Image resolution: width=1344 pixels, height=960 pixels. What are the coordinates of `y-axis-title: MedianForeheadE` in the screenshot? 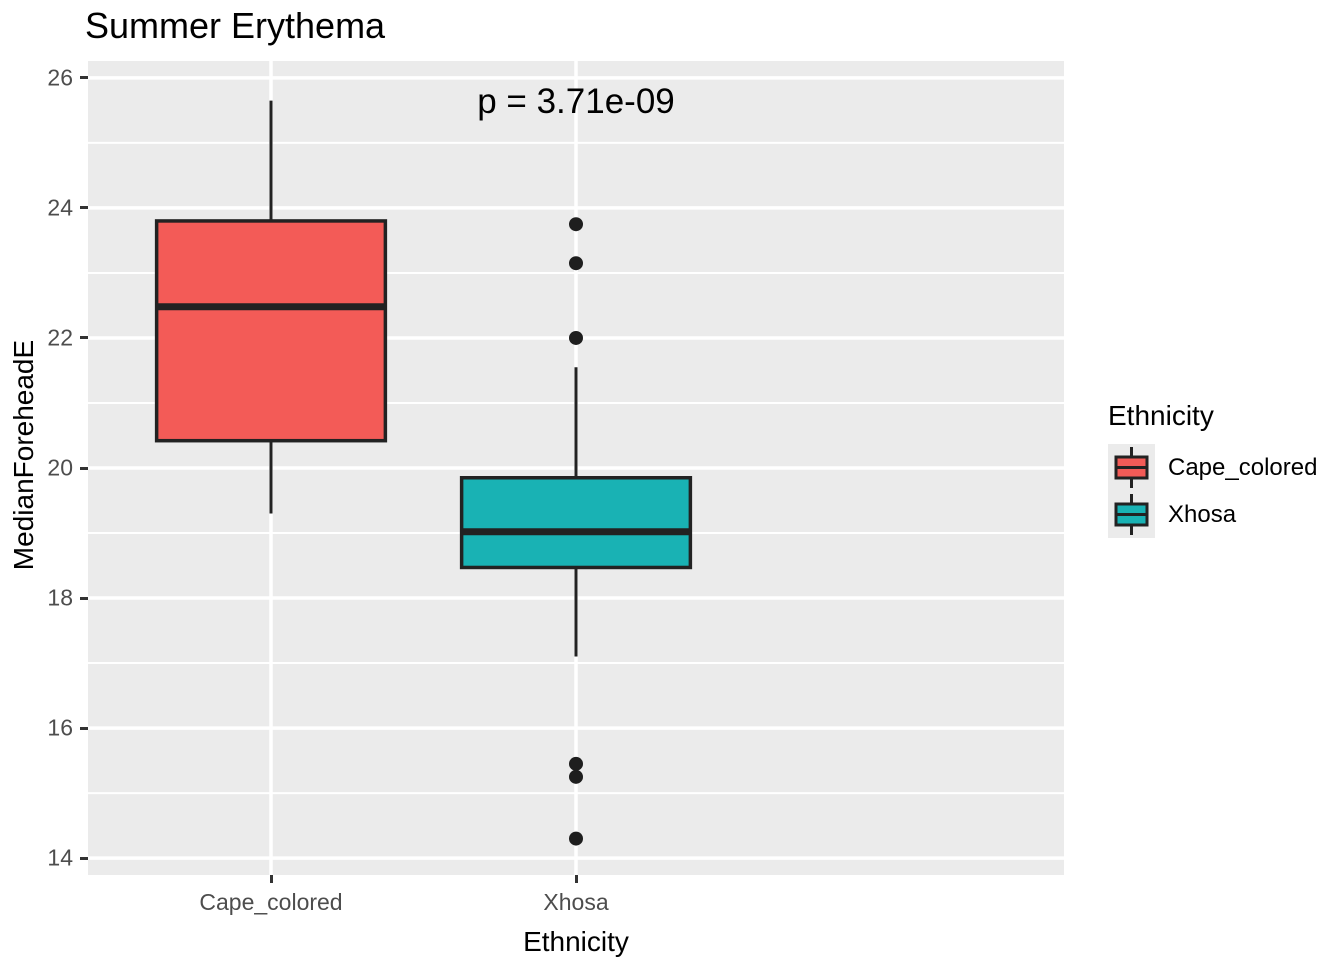 It's located at (23, 455).